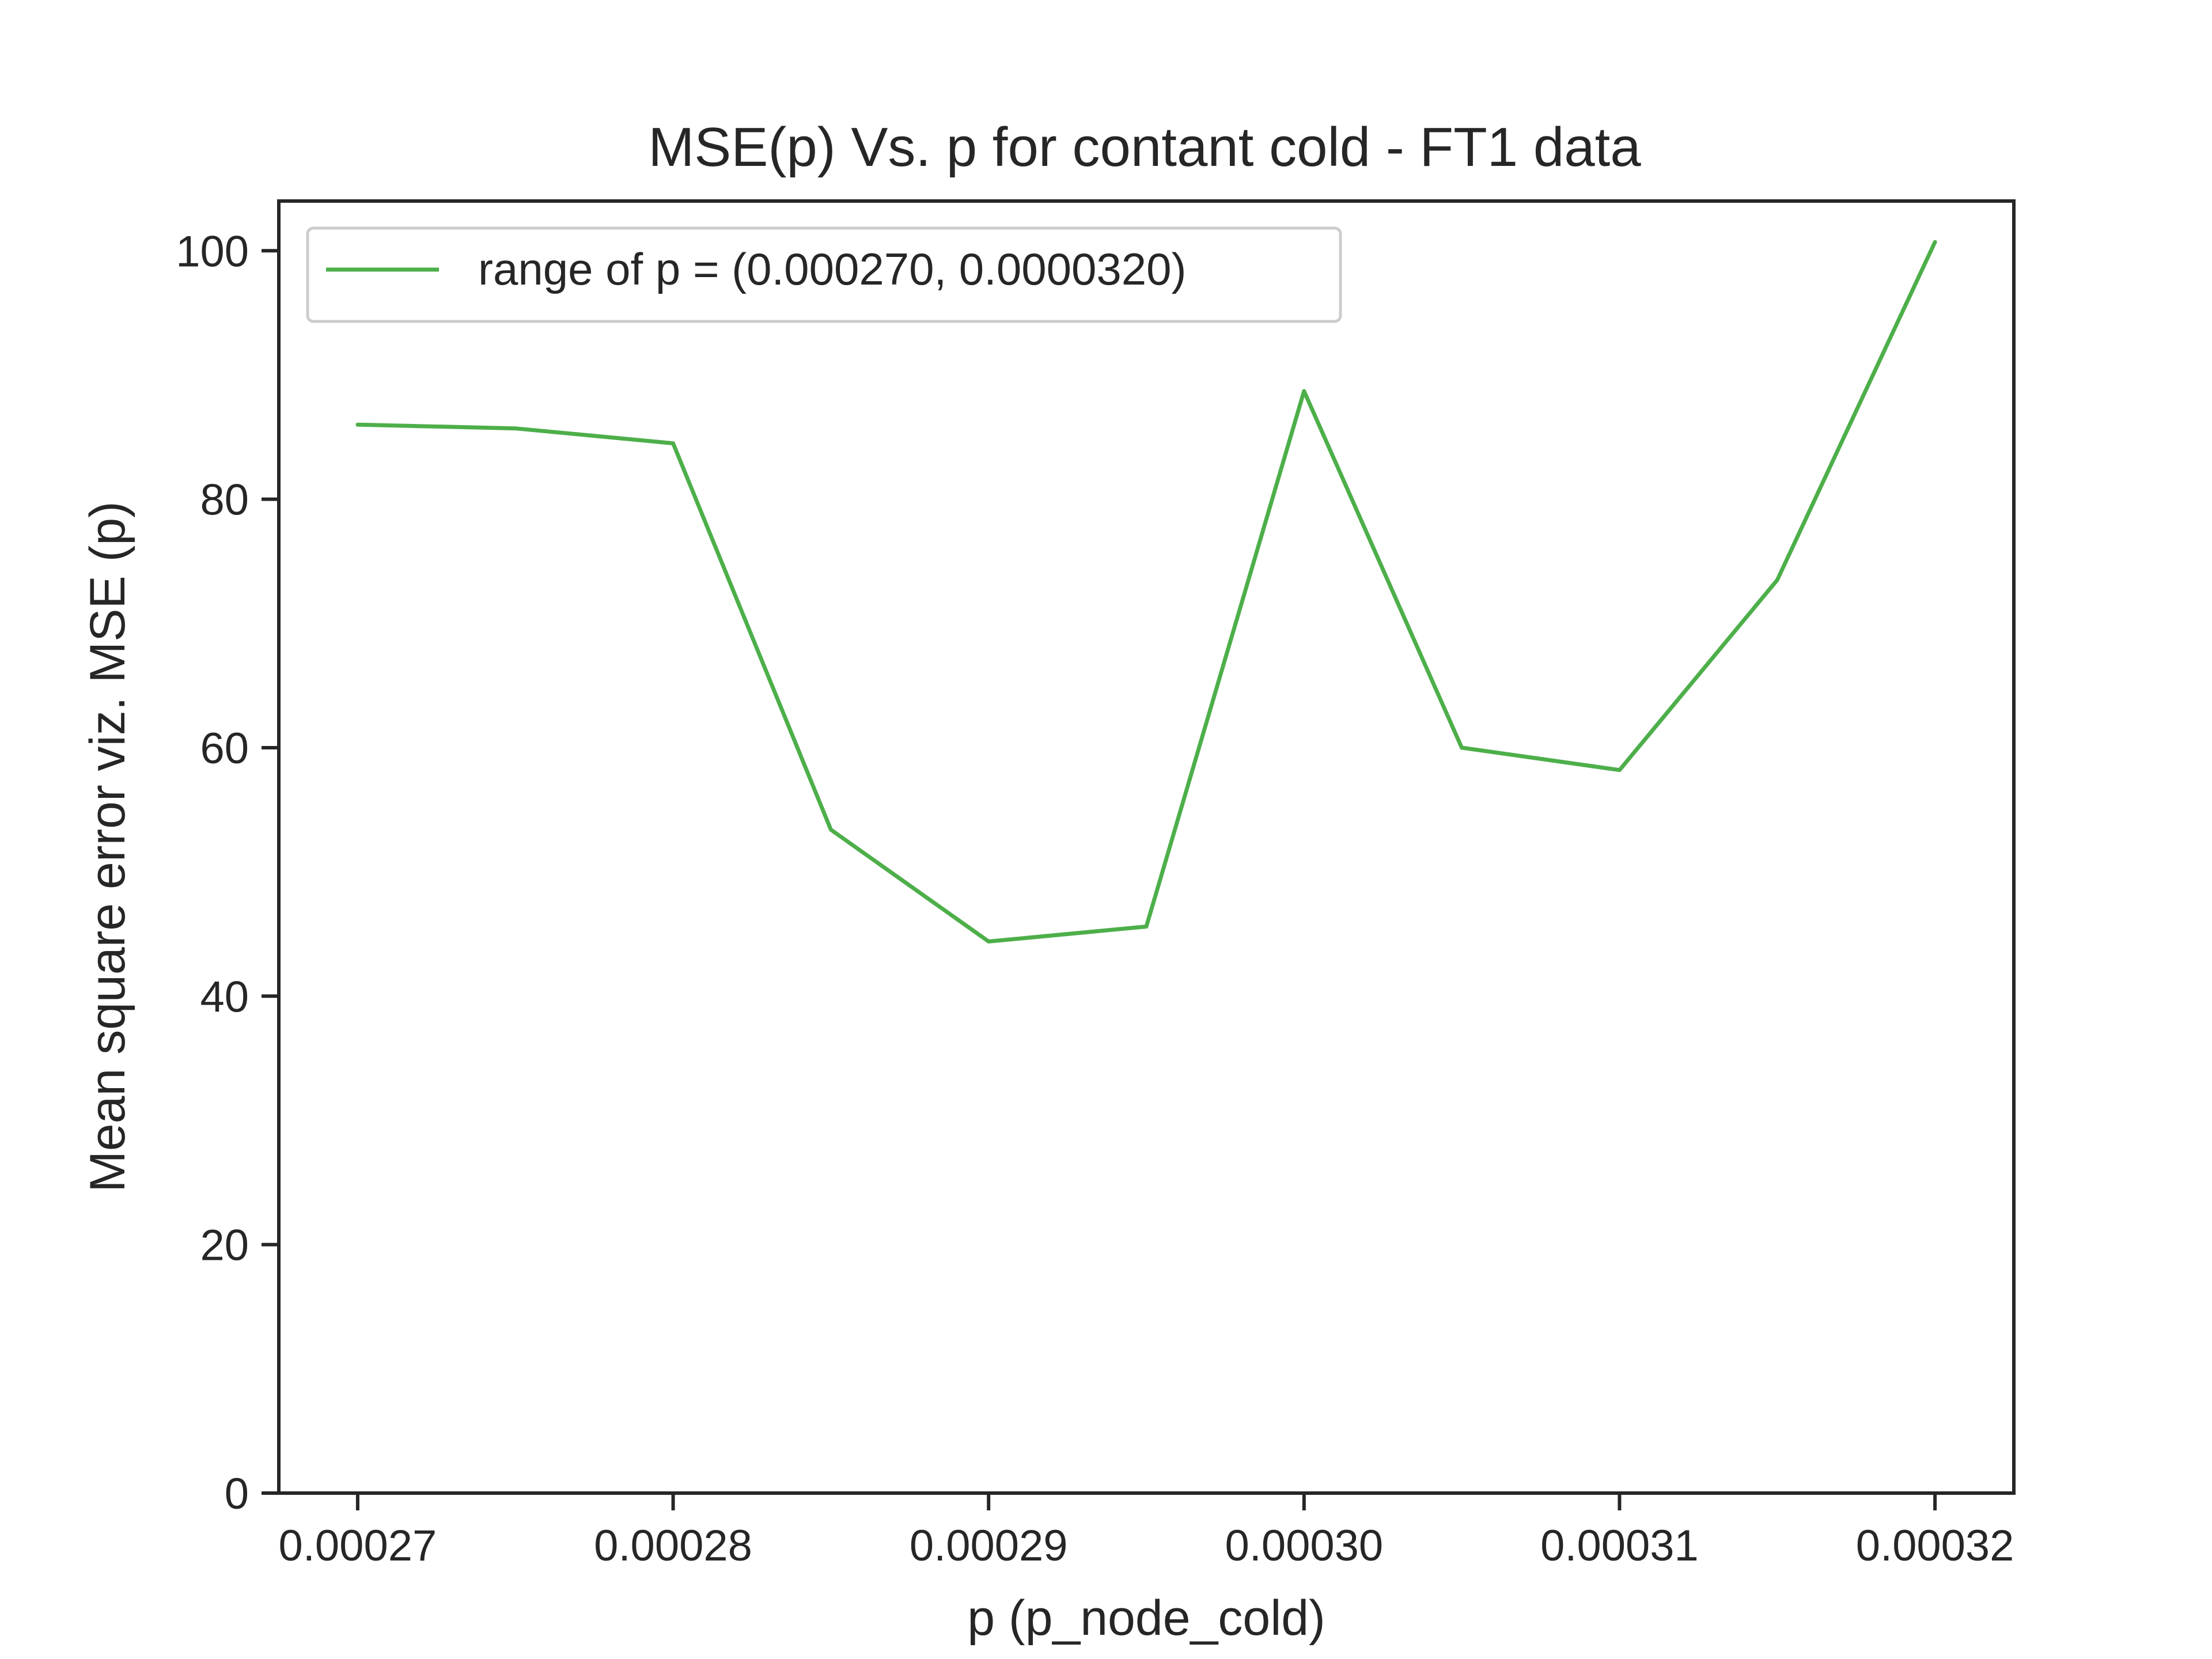  I want to click on x-tick-label: 0.00028, so click(673, 1545).